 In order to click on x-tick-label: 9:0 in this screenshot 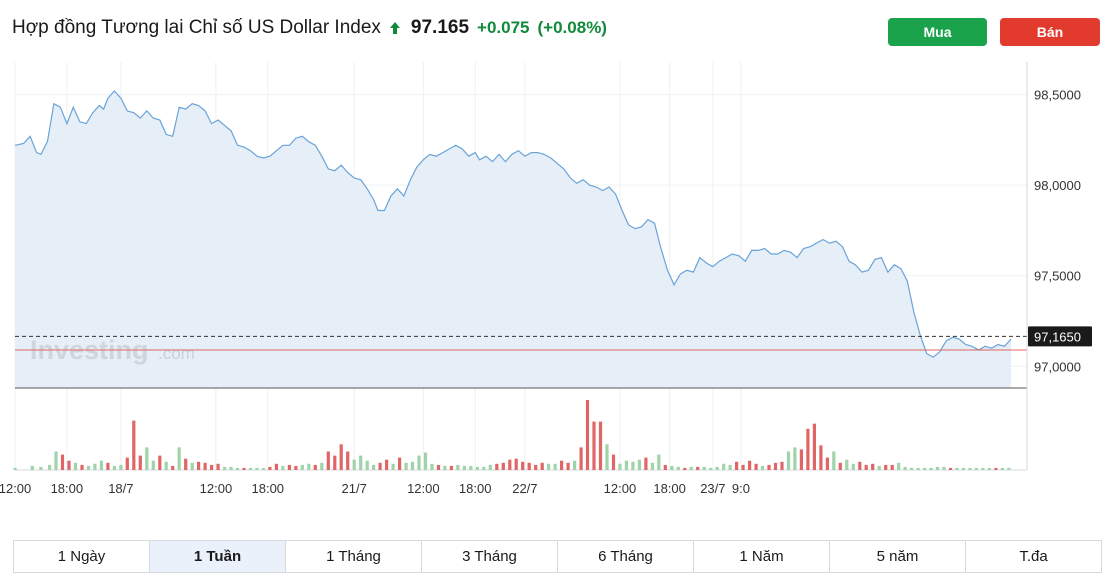, I will do `click(741, 488)`.